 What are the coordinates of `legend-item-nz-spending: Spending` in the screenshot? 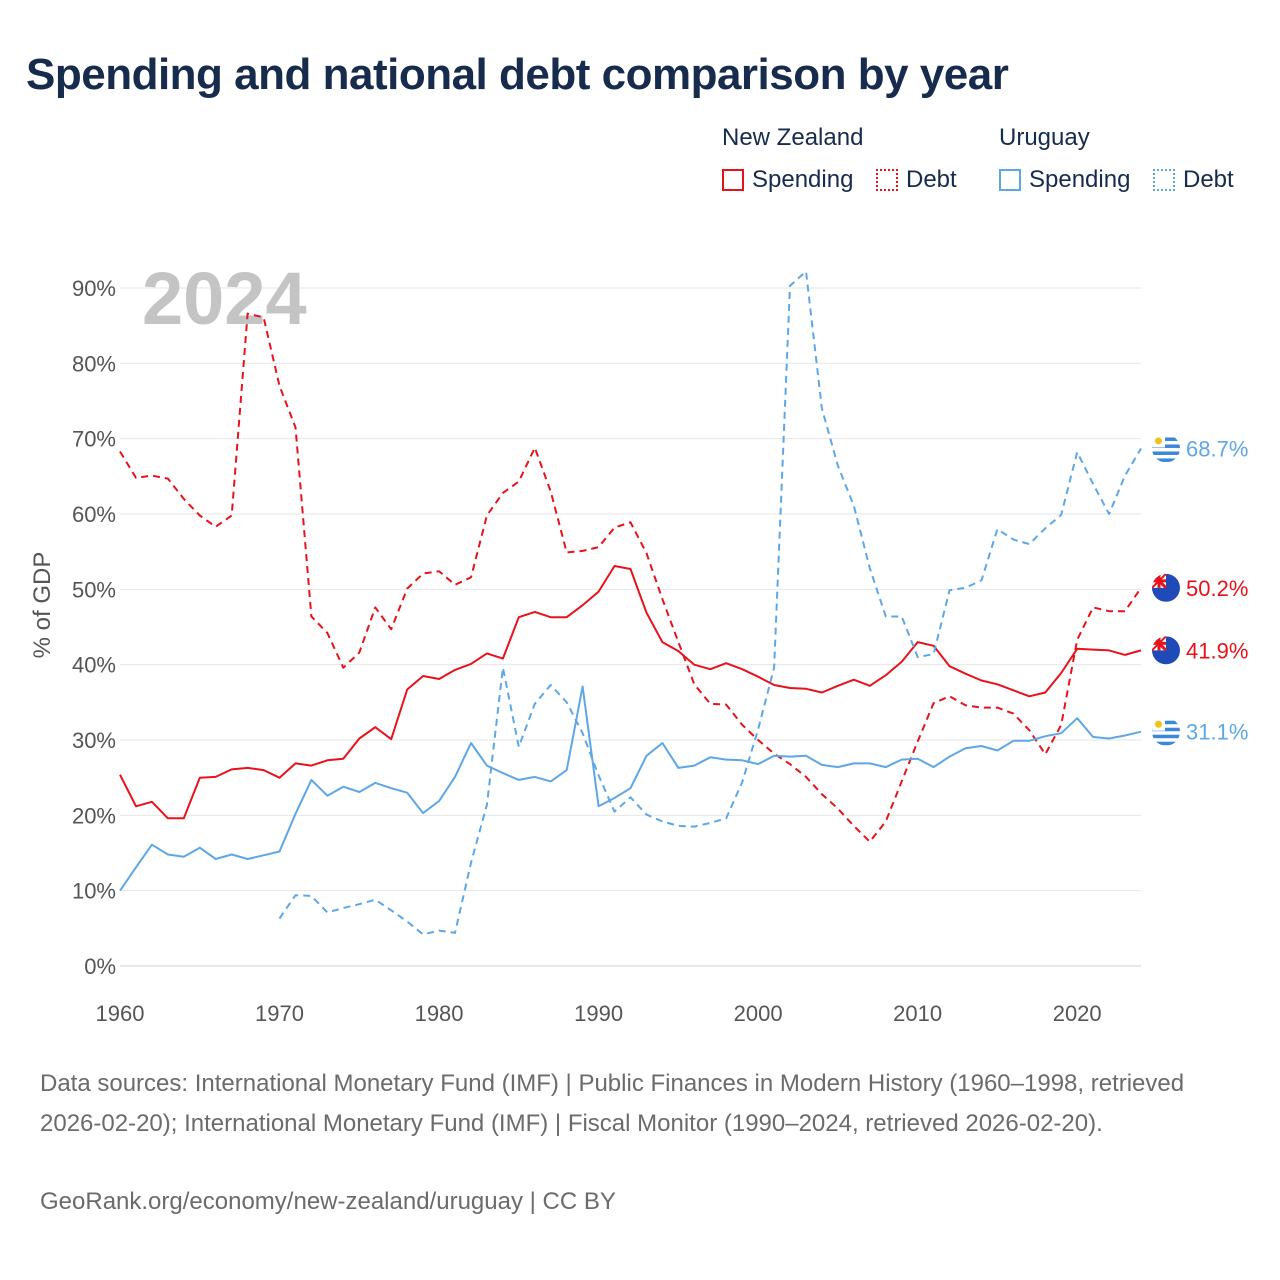 It's located at (787, 180).